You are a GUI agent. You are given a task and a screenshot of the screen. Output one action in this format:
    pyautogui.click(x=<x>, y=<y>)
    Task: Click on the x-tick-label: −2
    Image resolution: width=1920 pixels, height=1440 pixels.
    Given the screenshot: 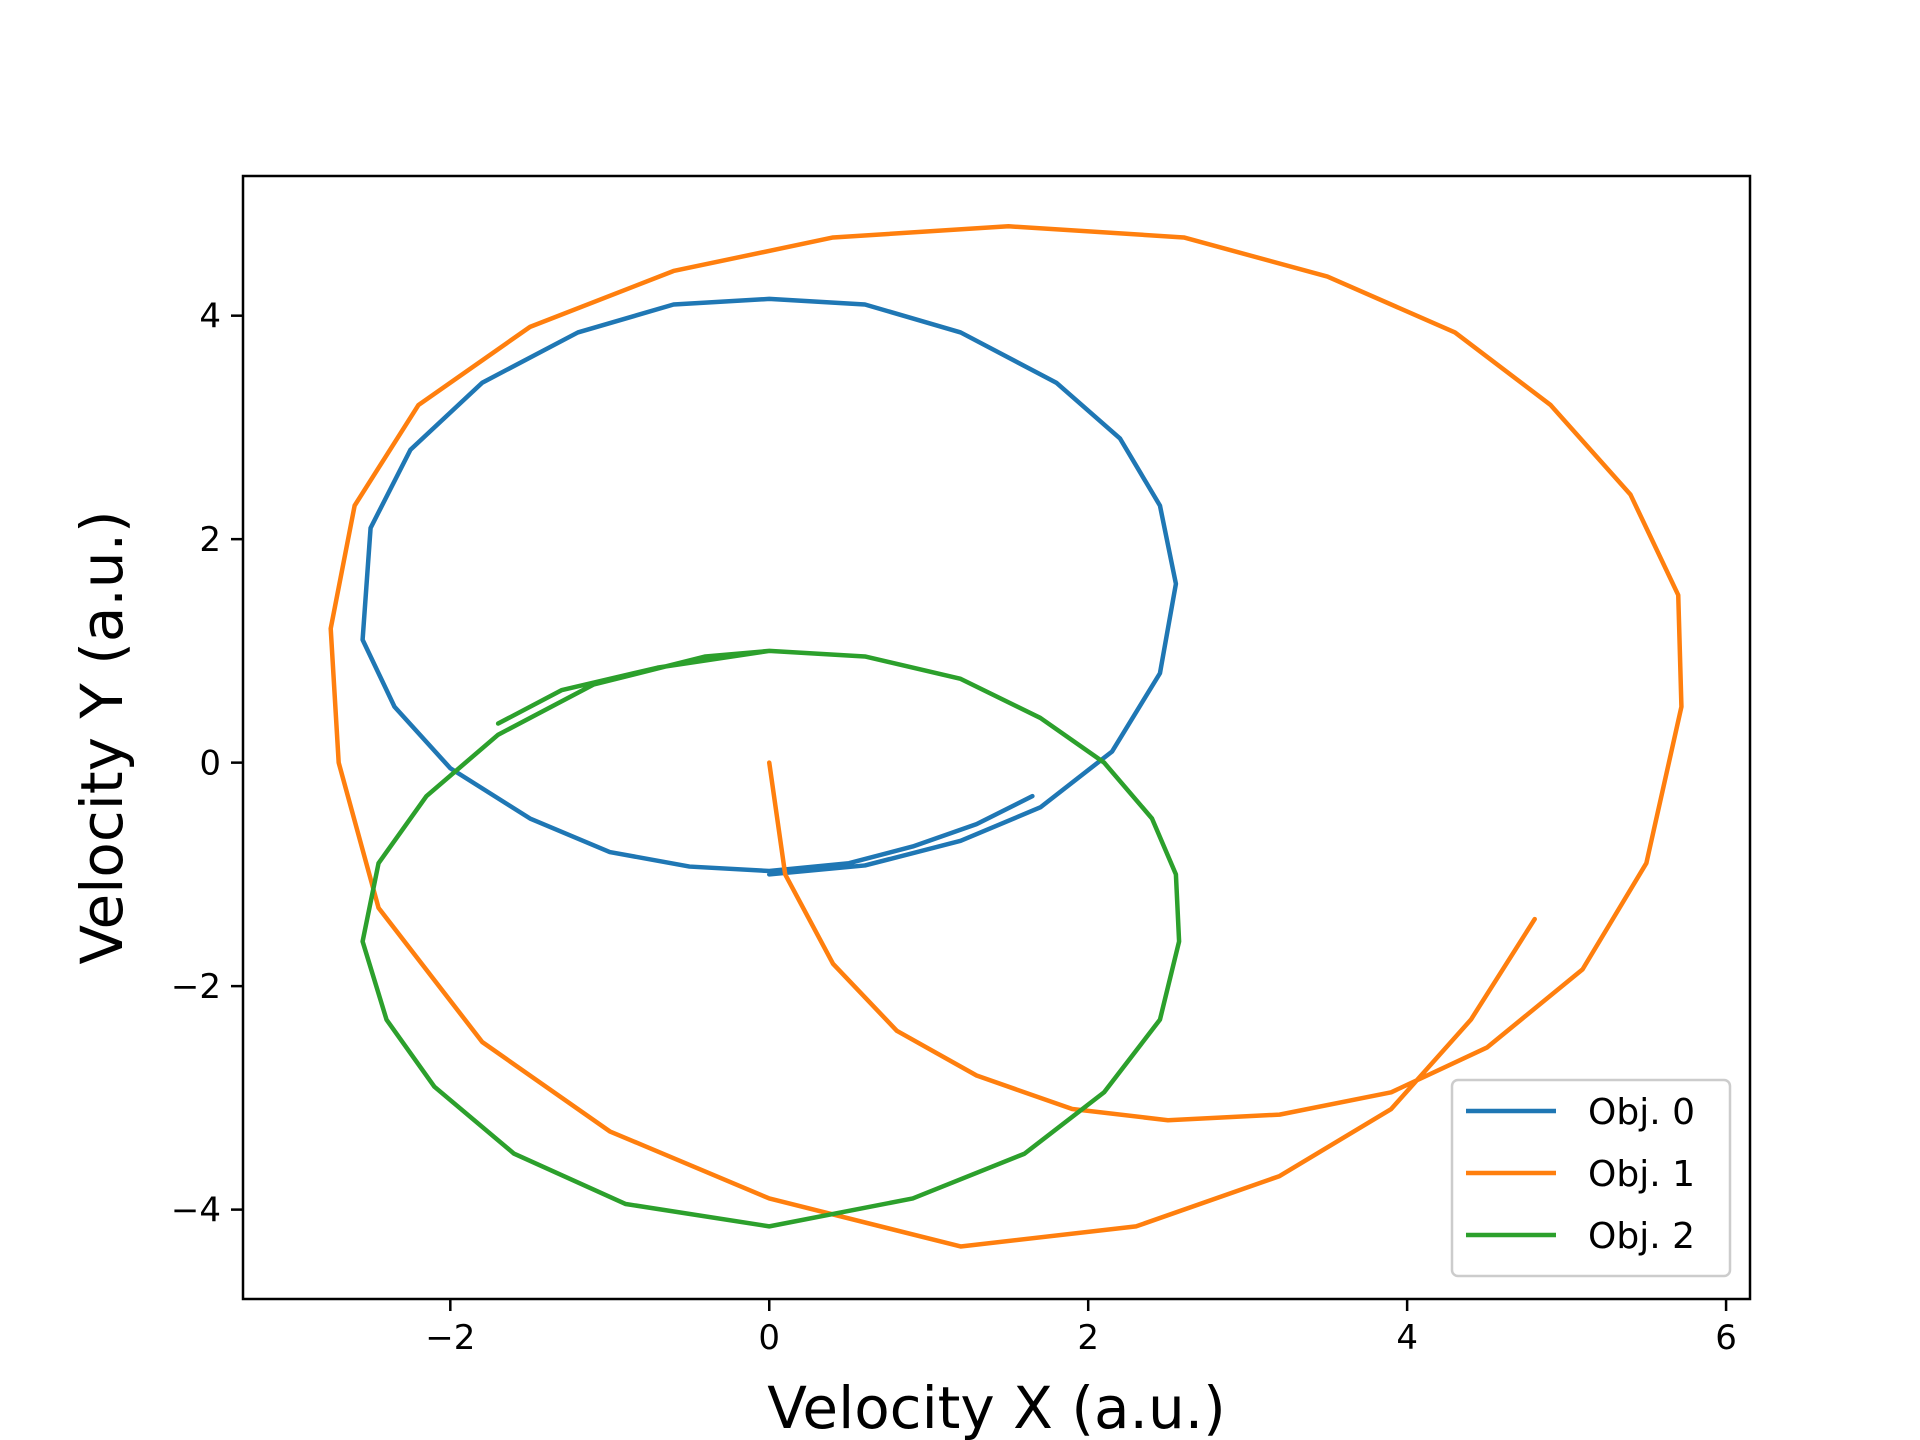 What is the action you would take?
    pyautogui.click(x=450, y=1338)
    